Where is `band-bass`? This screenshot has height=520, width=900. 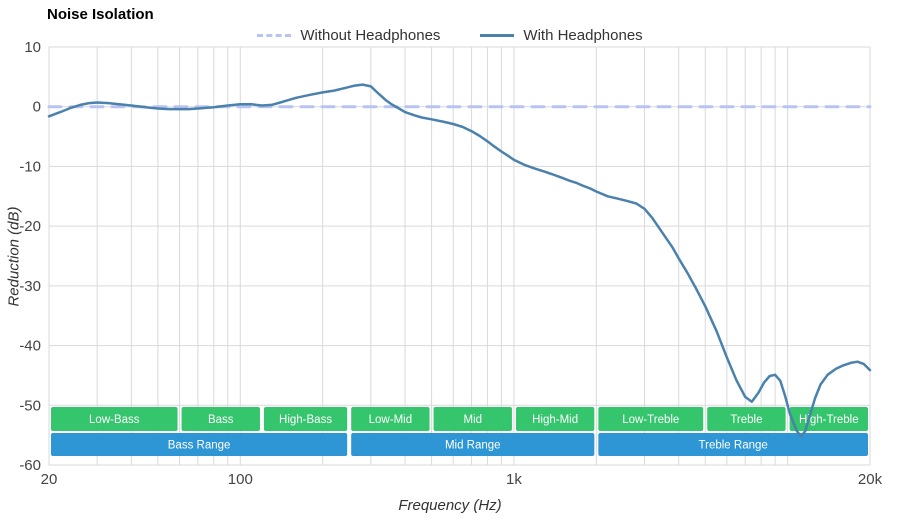 band-bass is located at coordinates (220, 419).